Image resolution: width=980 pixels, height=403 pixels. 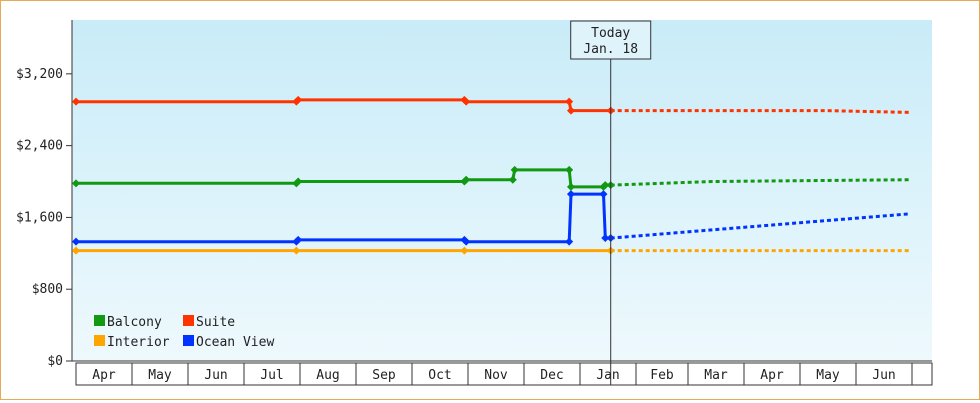 I want to click on balcony-forecast-line, so click(x=760, y=182).